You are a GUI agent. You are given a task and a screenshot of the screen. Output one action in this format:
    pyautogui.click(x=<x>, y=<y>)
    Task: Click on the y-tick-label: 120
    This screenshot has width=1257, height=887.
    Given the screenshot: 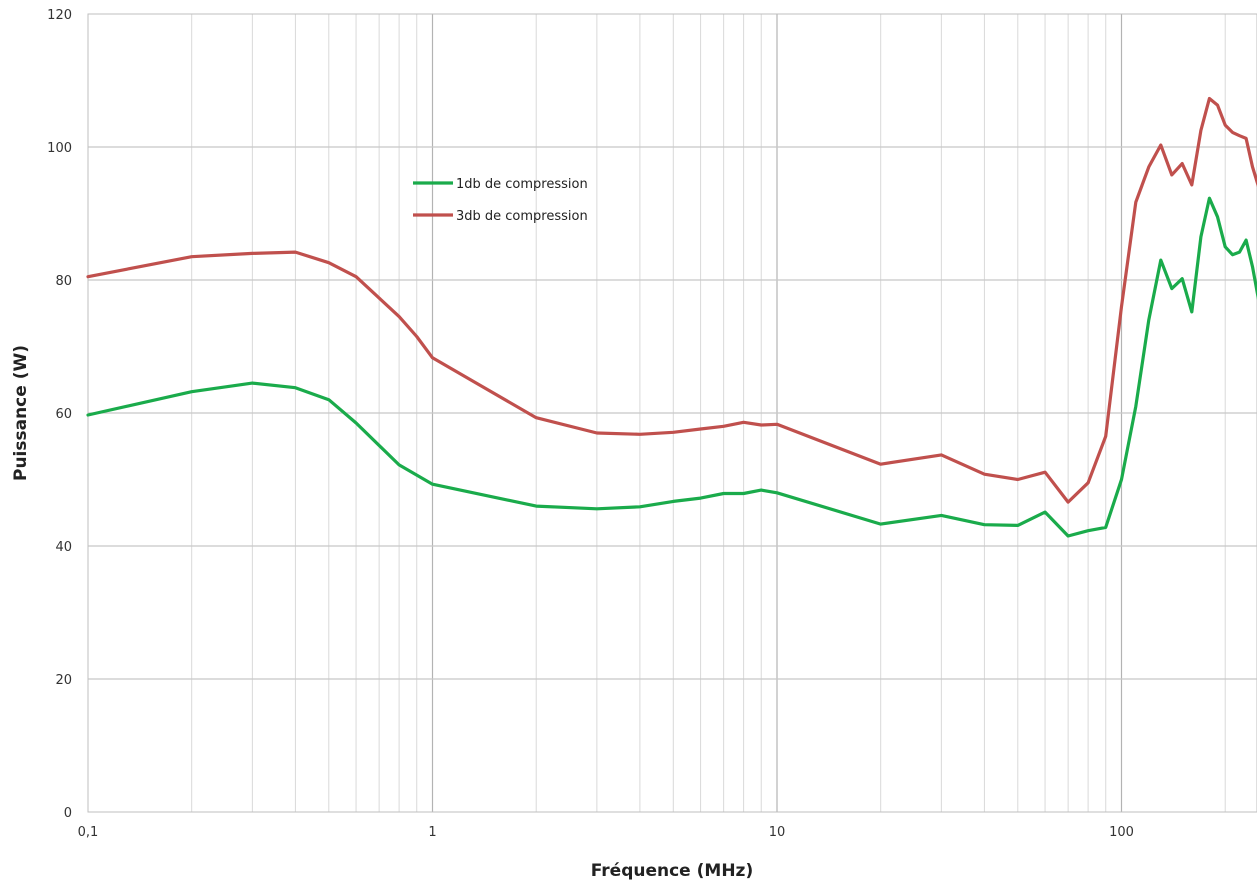 What is the action you would take?
    pyautogui.click(x=59, y=15)
    